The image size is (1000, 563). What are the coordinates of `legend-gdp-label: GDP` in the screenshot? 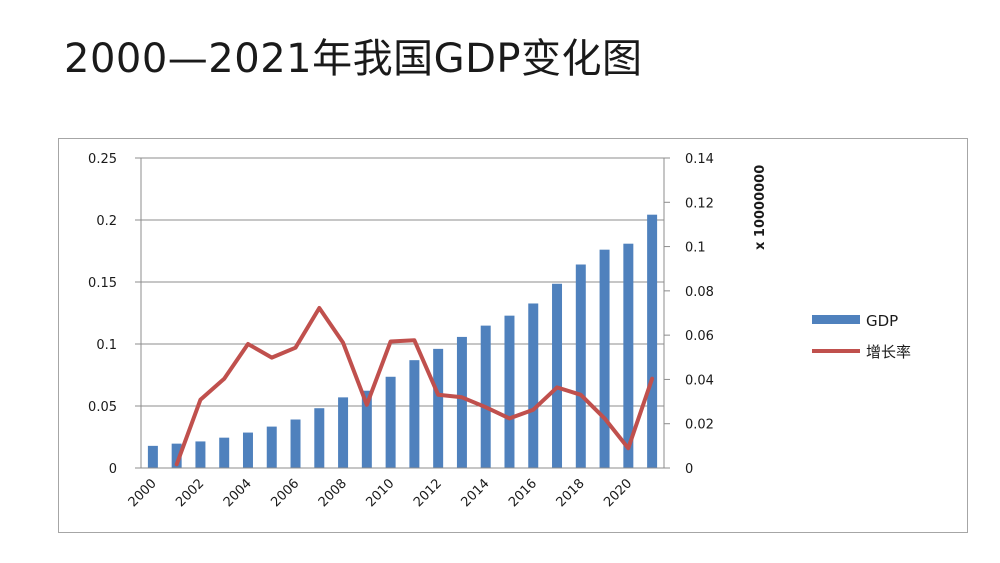 It's located at (882, 321).